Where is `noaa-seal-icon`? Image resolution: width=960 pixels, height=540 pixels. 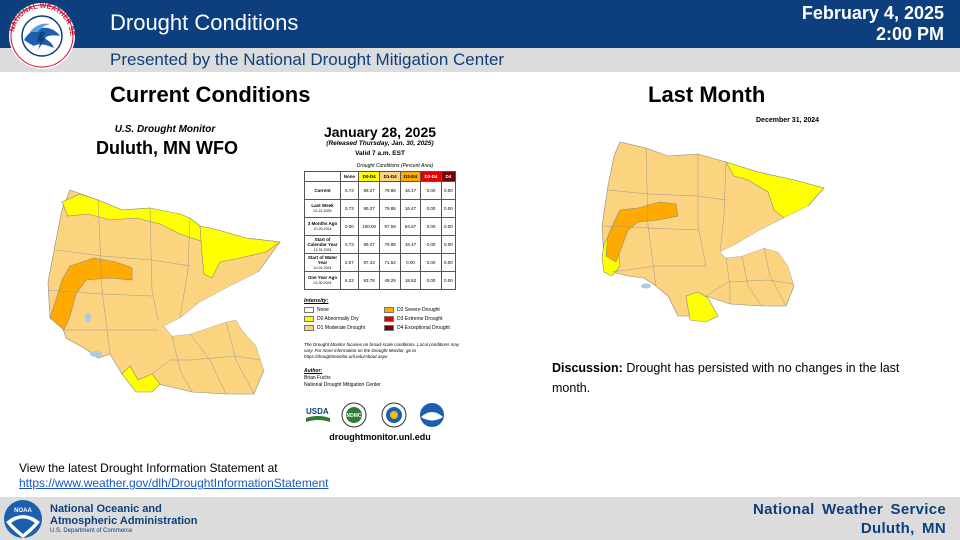
noaa-seal-icon is located at coordinates (432, 415).